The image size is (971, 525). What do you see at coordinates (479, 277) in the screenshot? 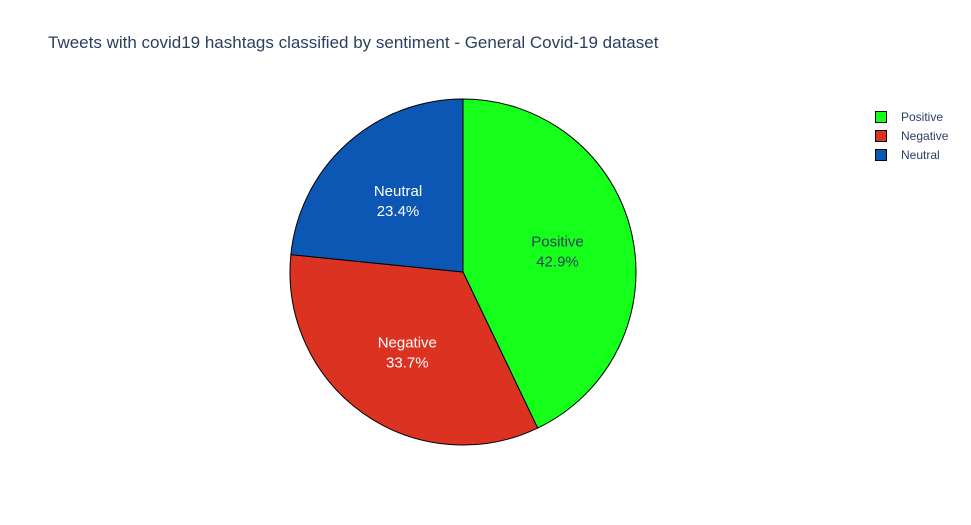
I see `pie-slice-labels: Positive 42.9% Negative 33.7% Neutral 23.4%` at bounding box center [479, 277].